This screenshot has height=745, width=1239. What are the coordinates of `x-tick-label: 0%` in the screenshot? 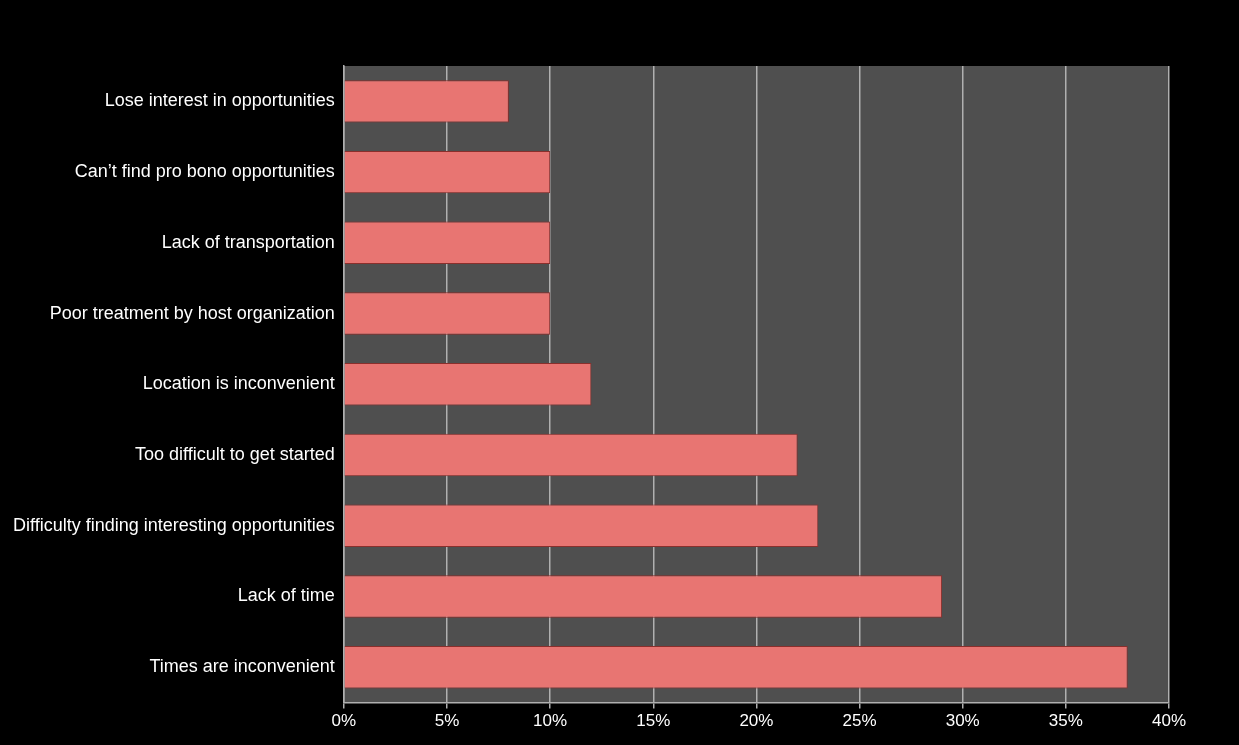 It's located at (344, 721).